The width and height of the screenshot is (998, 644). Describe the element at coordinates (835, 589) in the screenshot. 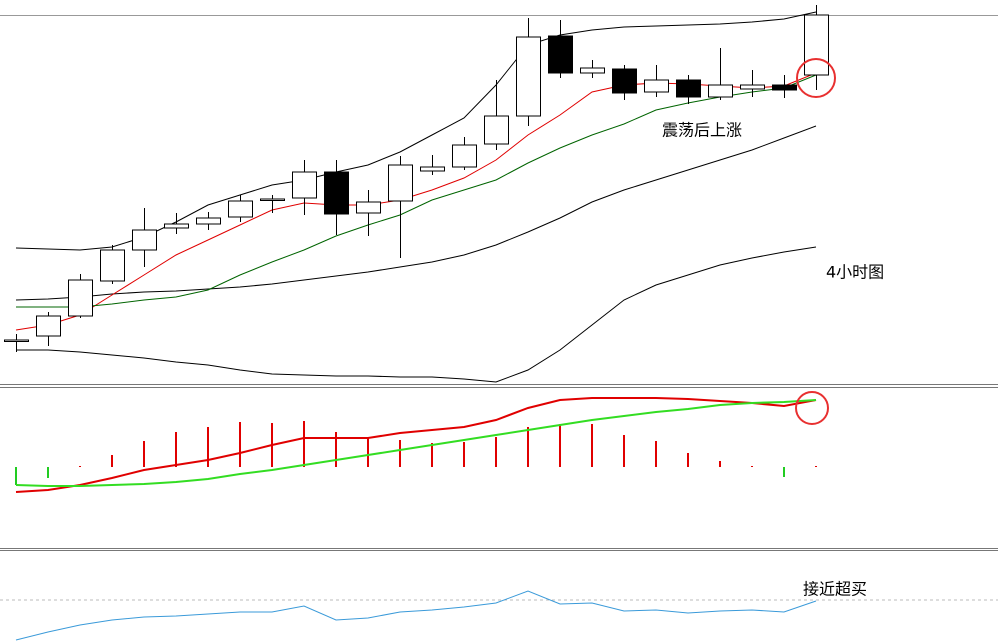

I see `annotation: 接近超买` at that location.